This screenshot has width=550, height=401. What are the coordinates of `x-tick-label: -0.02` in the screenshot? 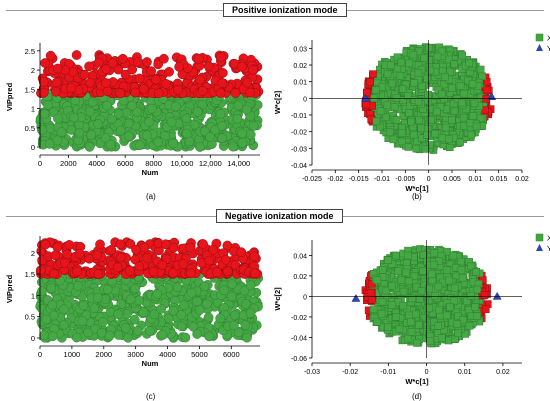 It's located at (335, 179).